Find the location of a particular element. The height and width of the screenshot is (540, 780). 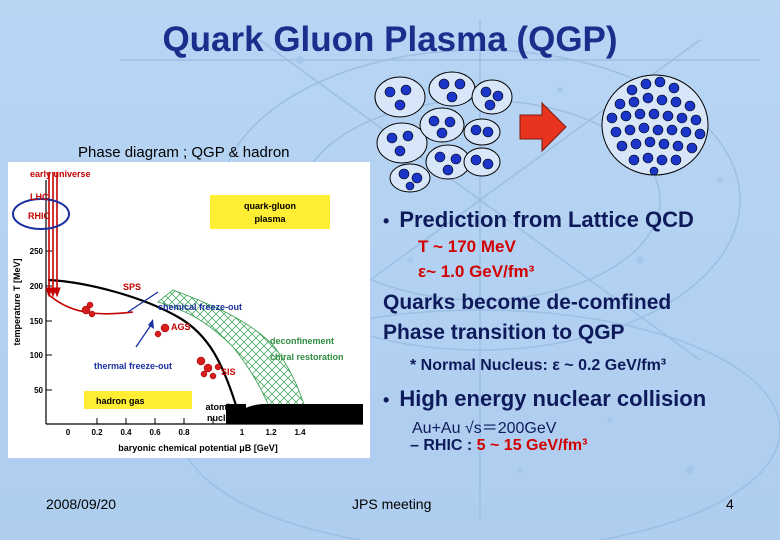

label-thermal-freeze-out: thermal freeze-out is located at coordinates (133, 366).